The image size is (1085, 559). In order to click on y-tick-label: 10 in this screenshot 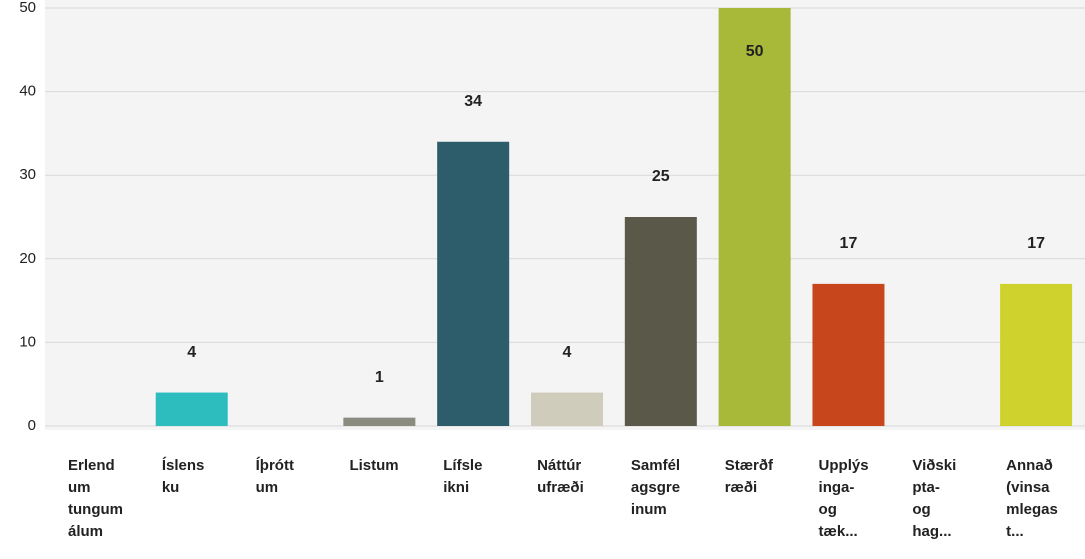, I will do `click(27, 341)`.